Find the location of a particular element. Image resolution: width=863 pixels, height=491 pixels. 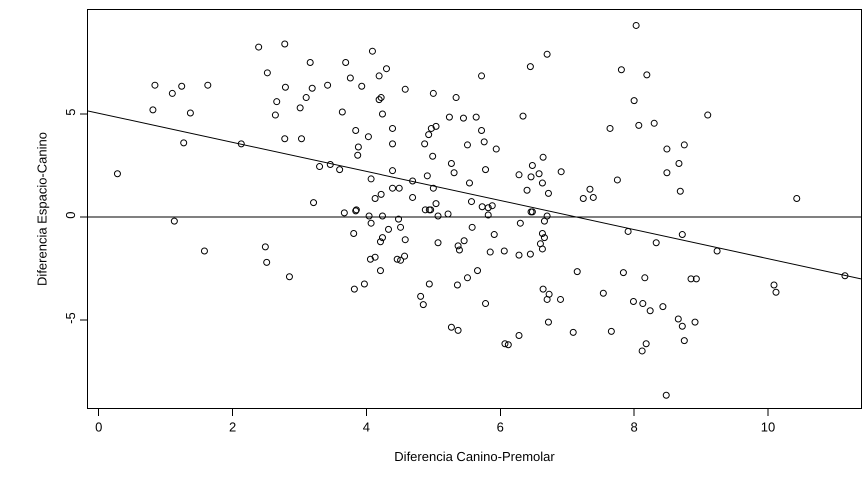

x-tick-label: 4 is located at coordinates (366, 427).